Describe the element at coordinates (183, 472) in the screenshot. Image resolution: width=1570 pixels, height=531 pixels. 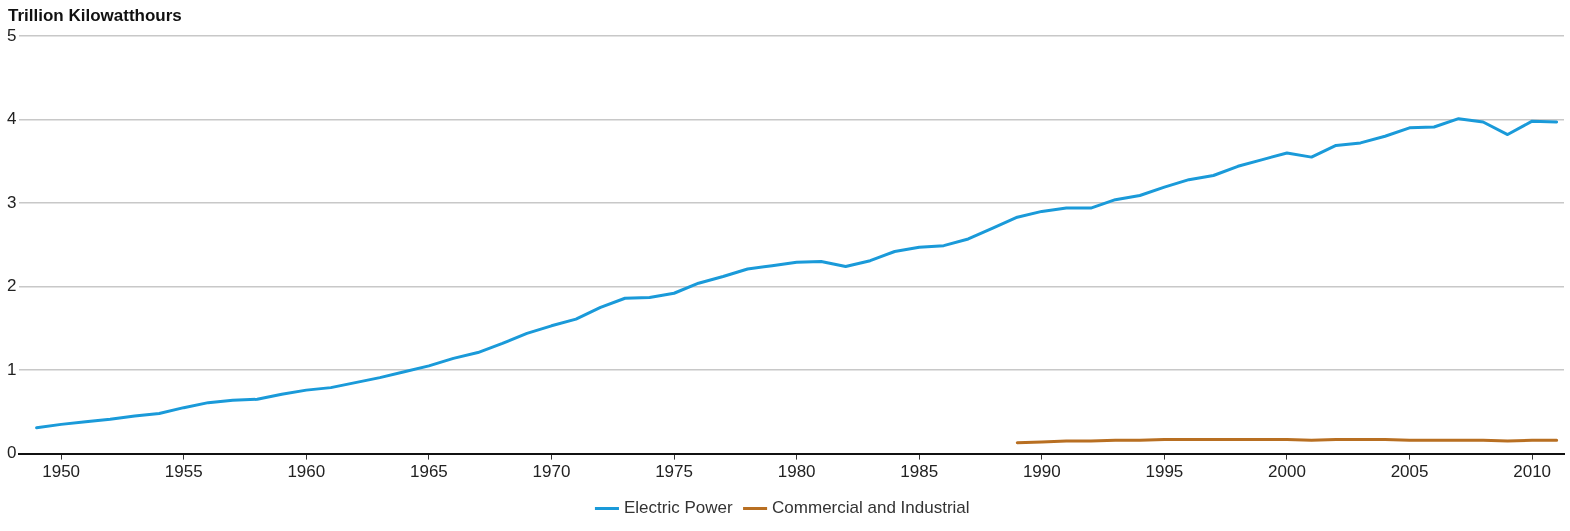
I see `x-tick-label: 1955` at that location.